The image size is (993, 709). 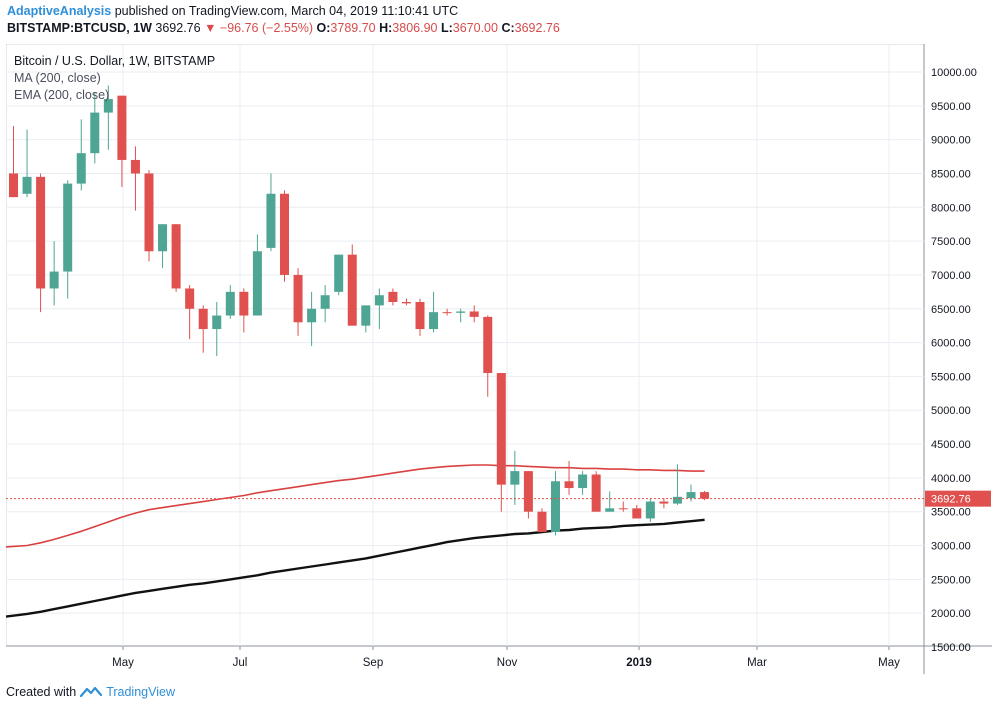 I want to click on down-arrow-icon: ▼, so click(x=210, y=28).